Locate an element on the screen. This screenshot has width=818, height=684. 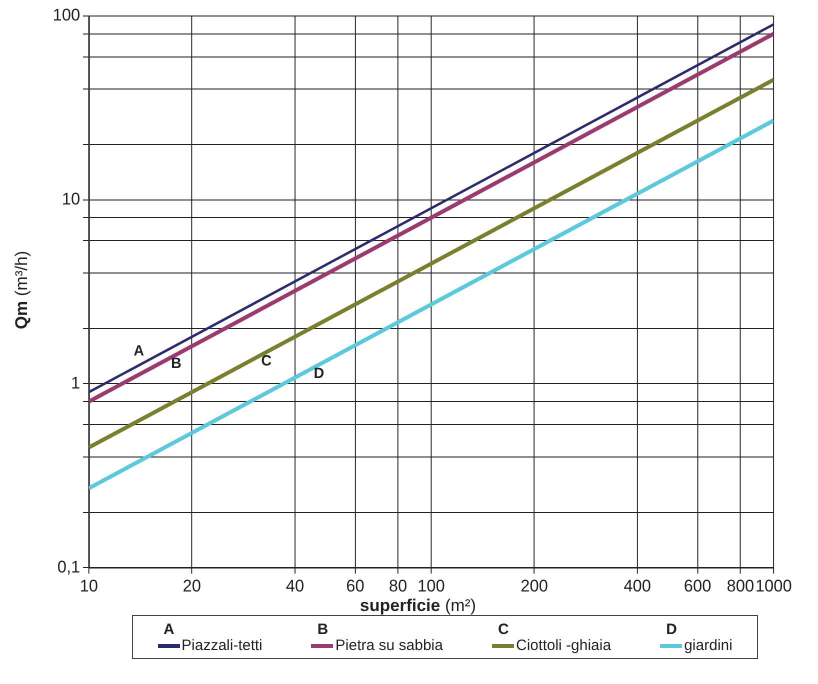
x-tick-label: 60 is located at coordinates (355, 586).